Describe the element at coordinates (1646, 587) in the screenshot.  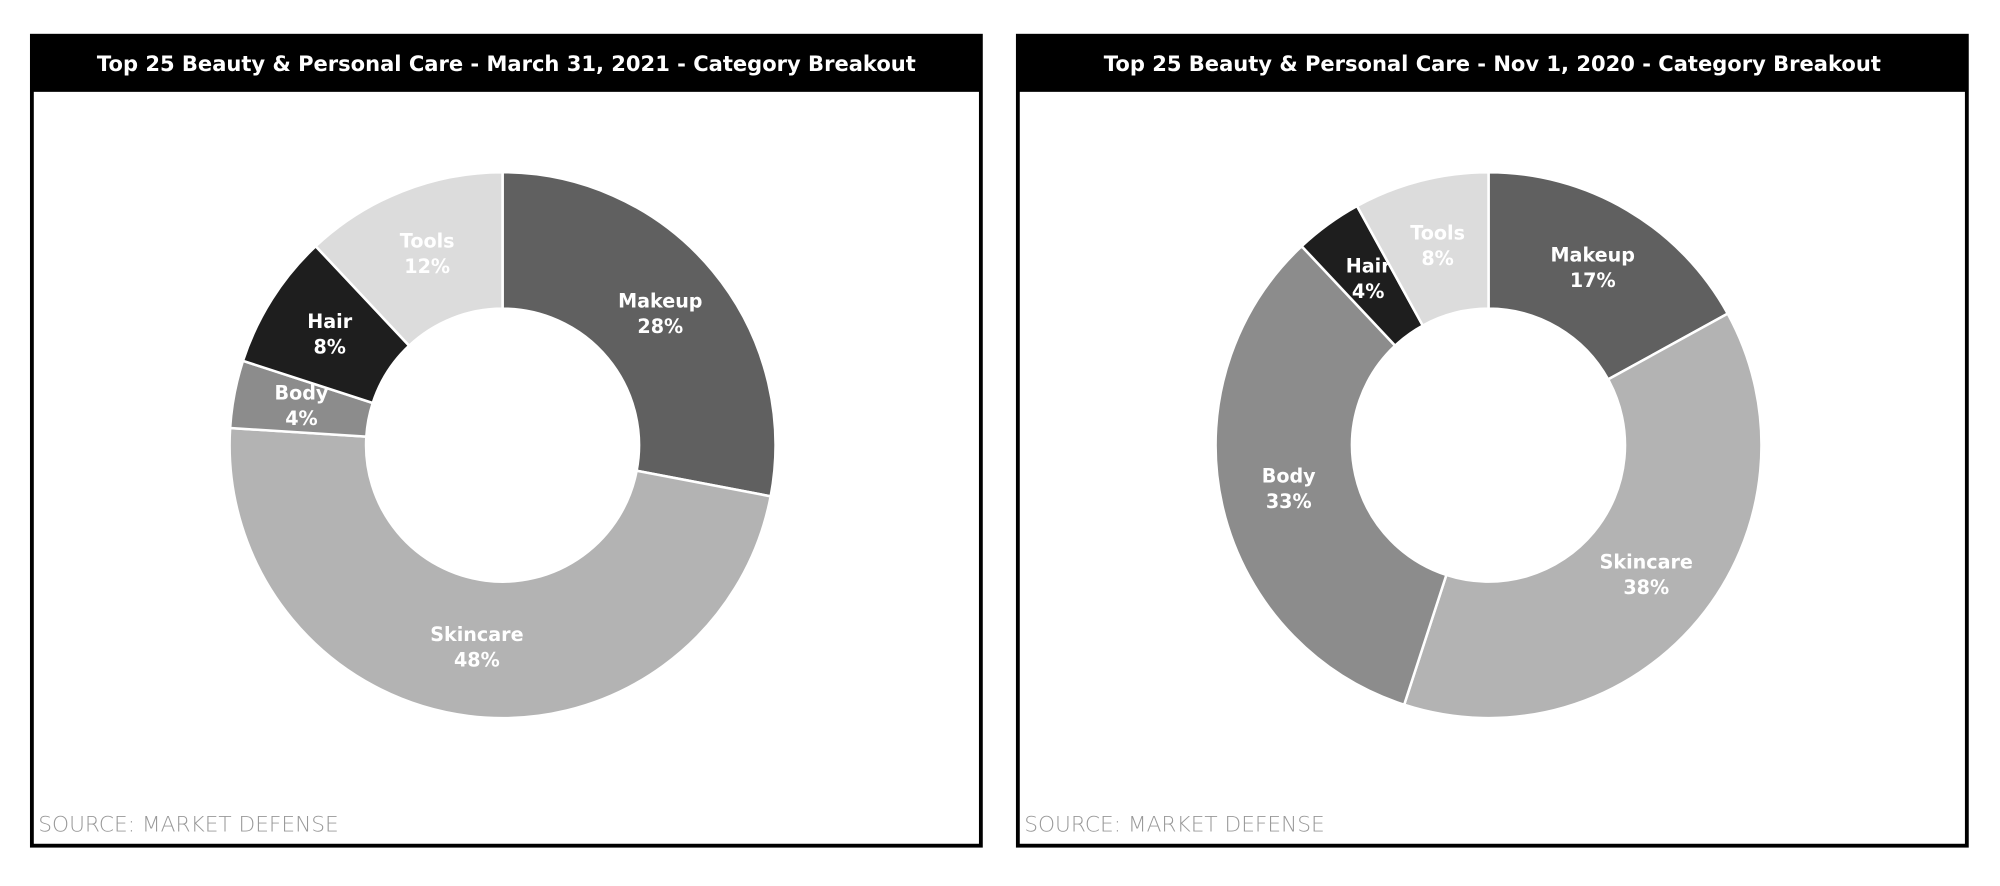
I see `slice-value-label: 38%` at that location.